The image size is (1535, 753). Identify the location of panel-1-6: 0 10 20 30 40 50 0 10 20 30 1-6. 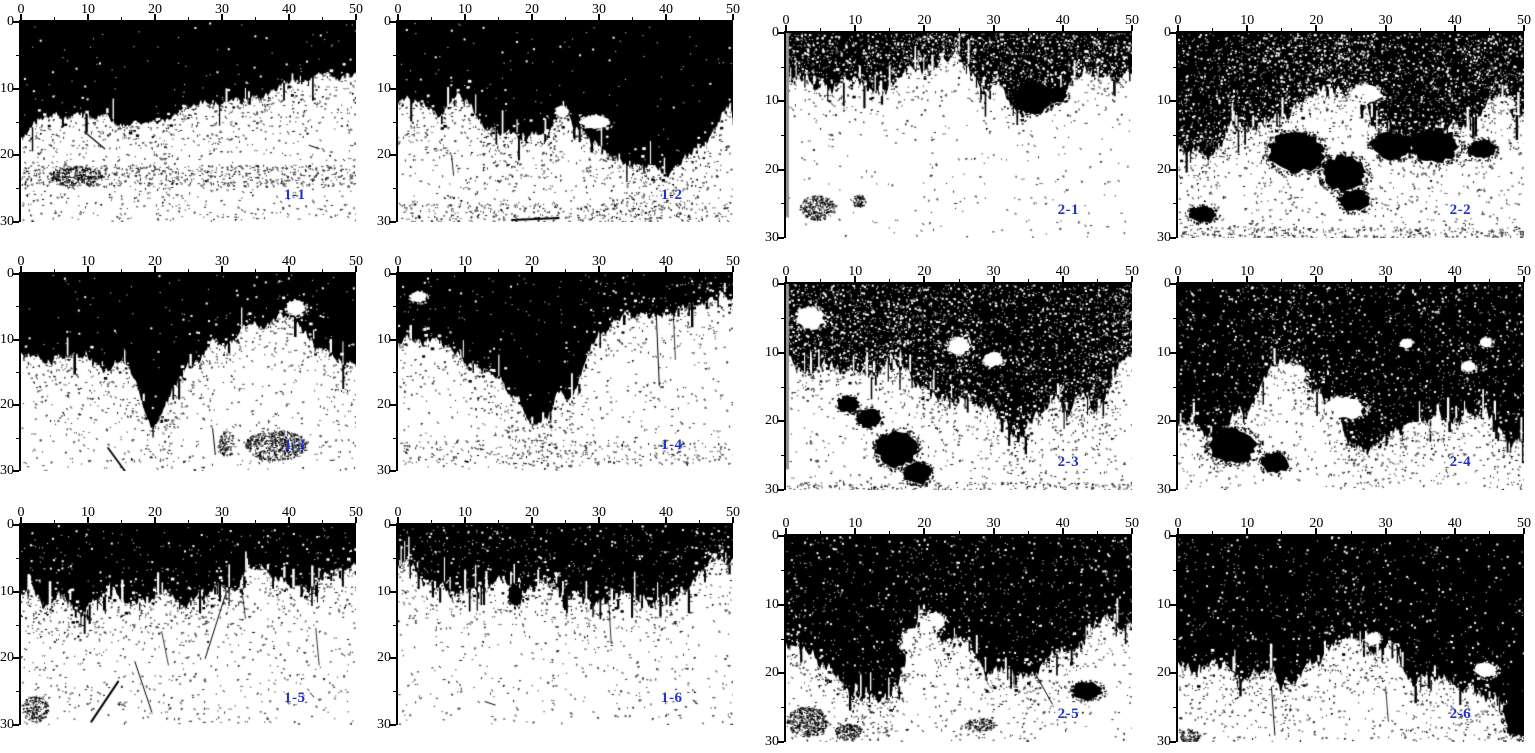
(558, 618).